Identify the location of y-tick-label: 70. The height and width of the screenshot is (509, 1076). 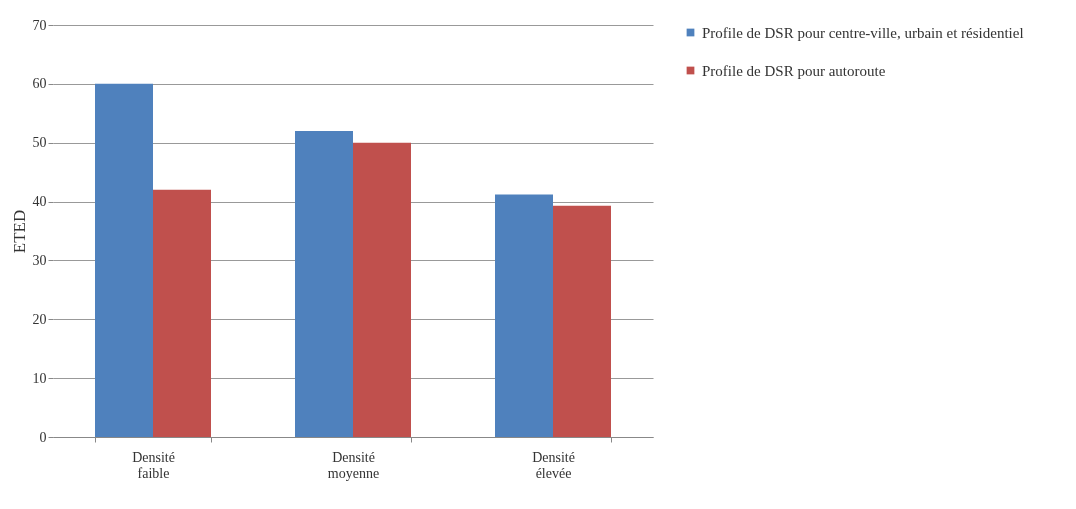
(39, 25).